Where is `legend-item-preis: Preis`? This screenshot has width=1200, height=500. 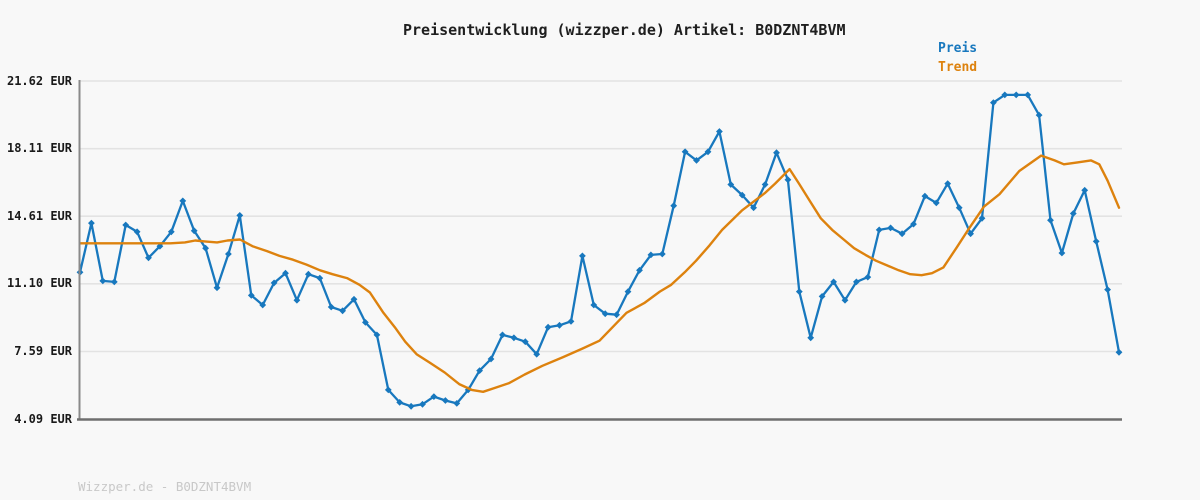 legend-item-preis: Preis is located at coordinates (958, 48).